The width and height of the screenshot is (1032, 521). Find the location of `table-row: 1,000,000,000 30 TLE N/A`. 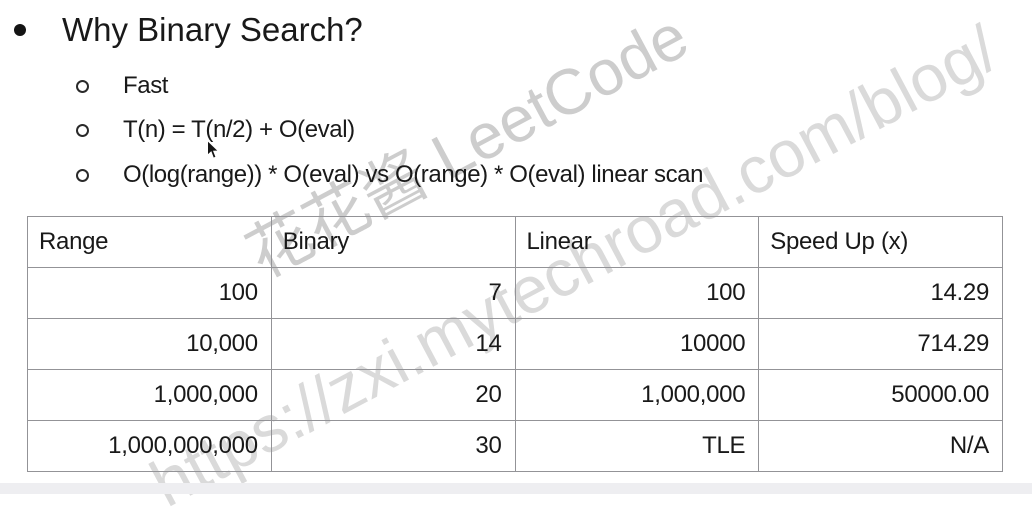

table-row: 1,000,000,000 30 TLE N/A is located at coordinates (515, 446).